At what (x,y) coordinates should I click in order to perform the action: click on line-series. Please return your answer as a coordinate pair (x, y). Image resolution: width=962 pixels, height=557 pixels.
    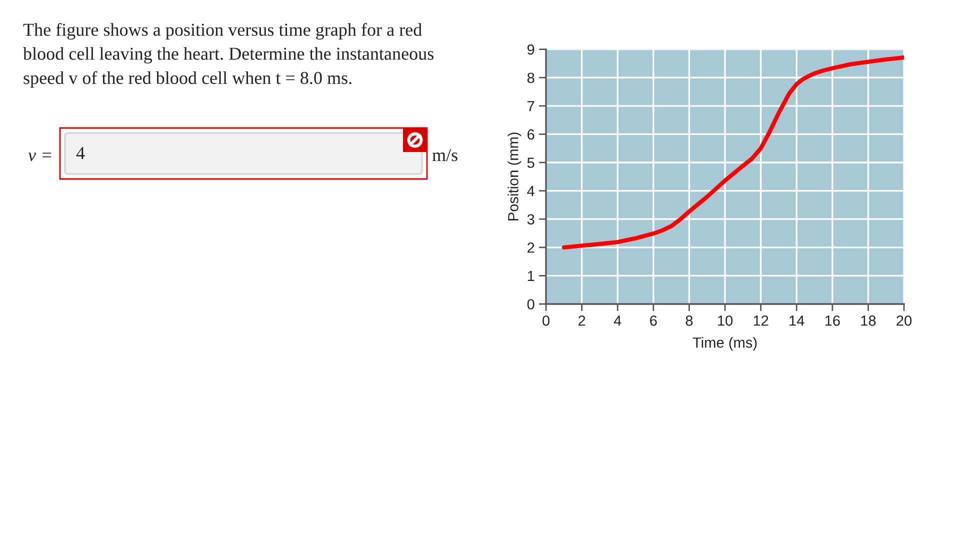
    Looking at the image, I should click on (733, 152).